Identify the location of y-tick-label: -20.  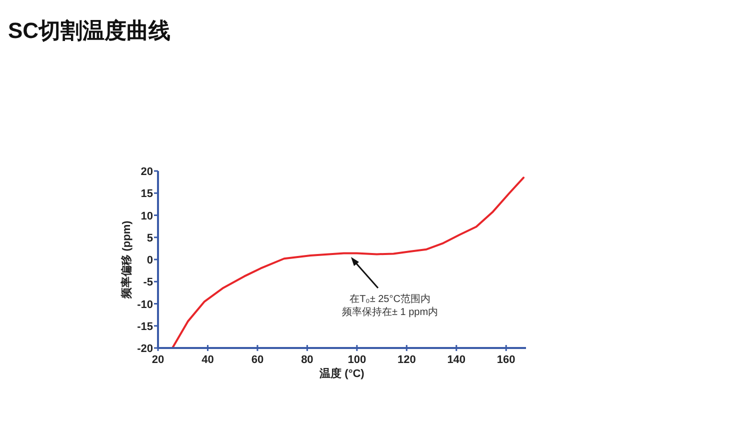
(145, 349).